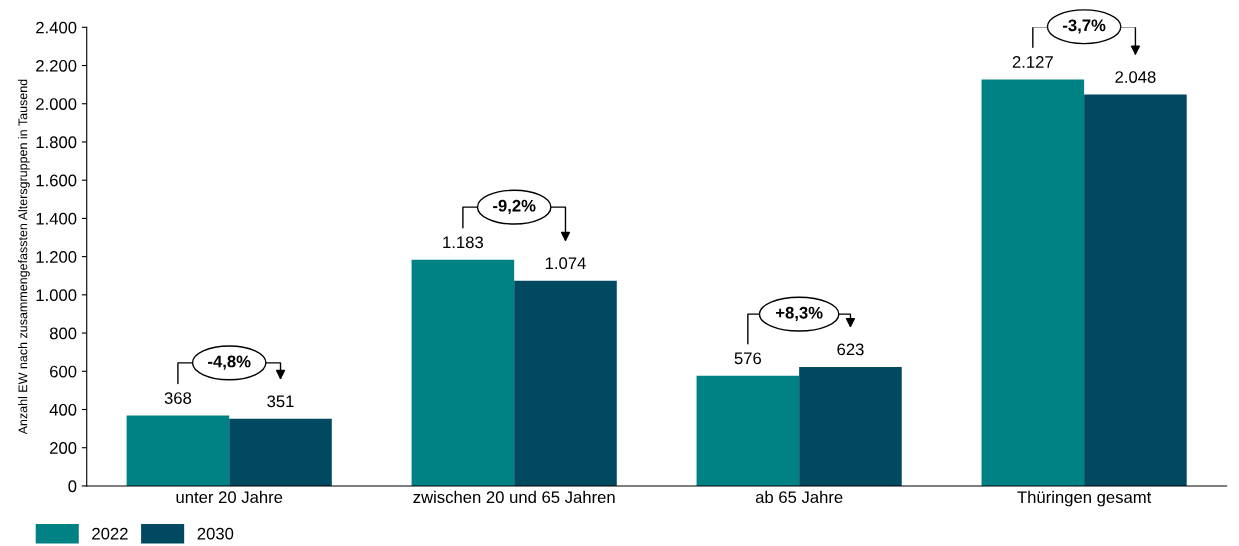  What do you see at coordinates (229, 362) in the screenshot?
I see `annotation: -4,8%` at bounding box center [229, 362].